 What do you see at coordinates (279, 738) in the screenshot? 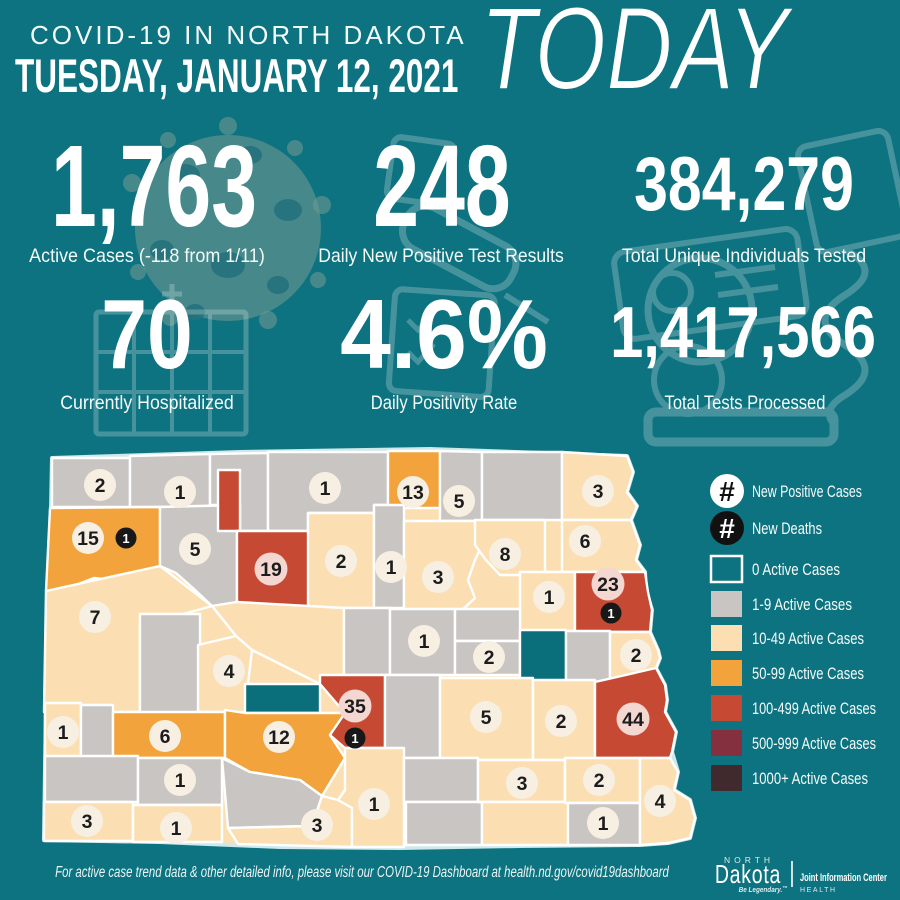
I see `svg-text: 12` at bounding box center [279, 738].